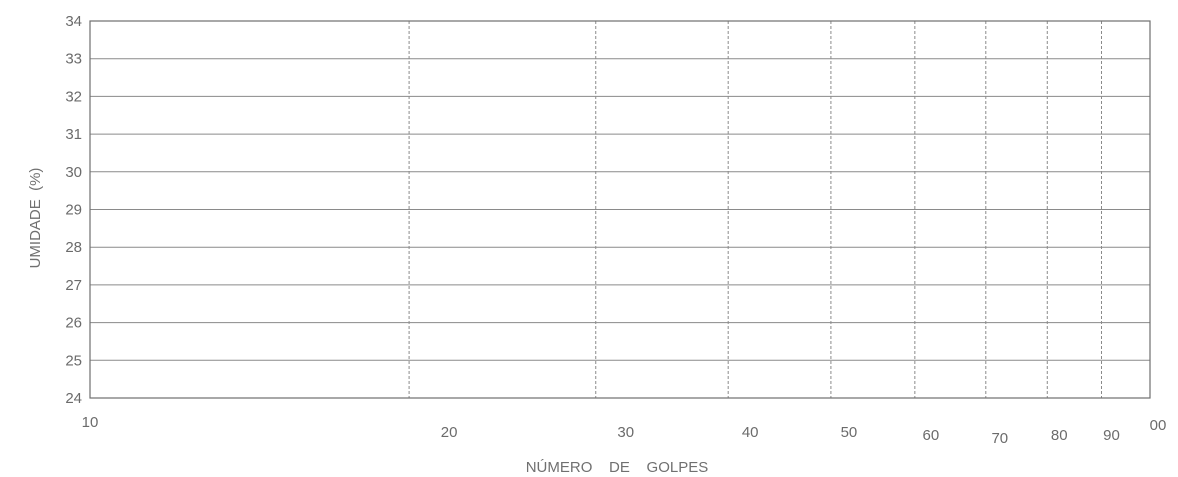 The width and height of the screenshot is (1178, 477). I want to click on x-tick-label: 00, so click(1158, 425).